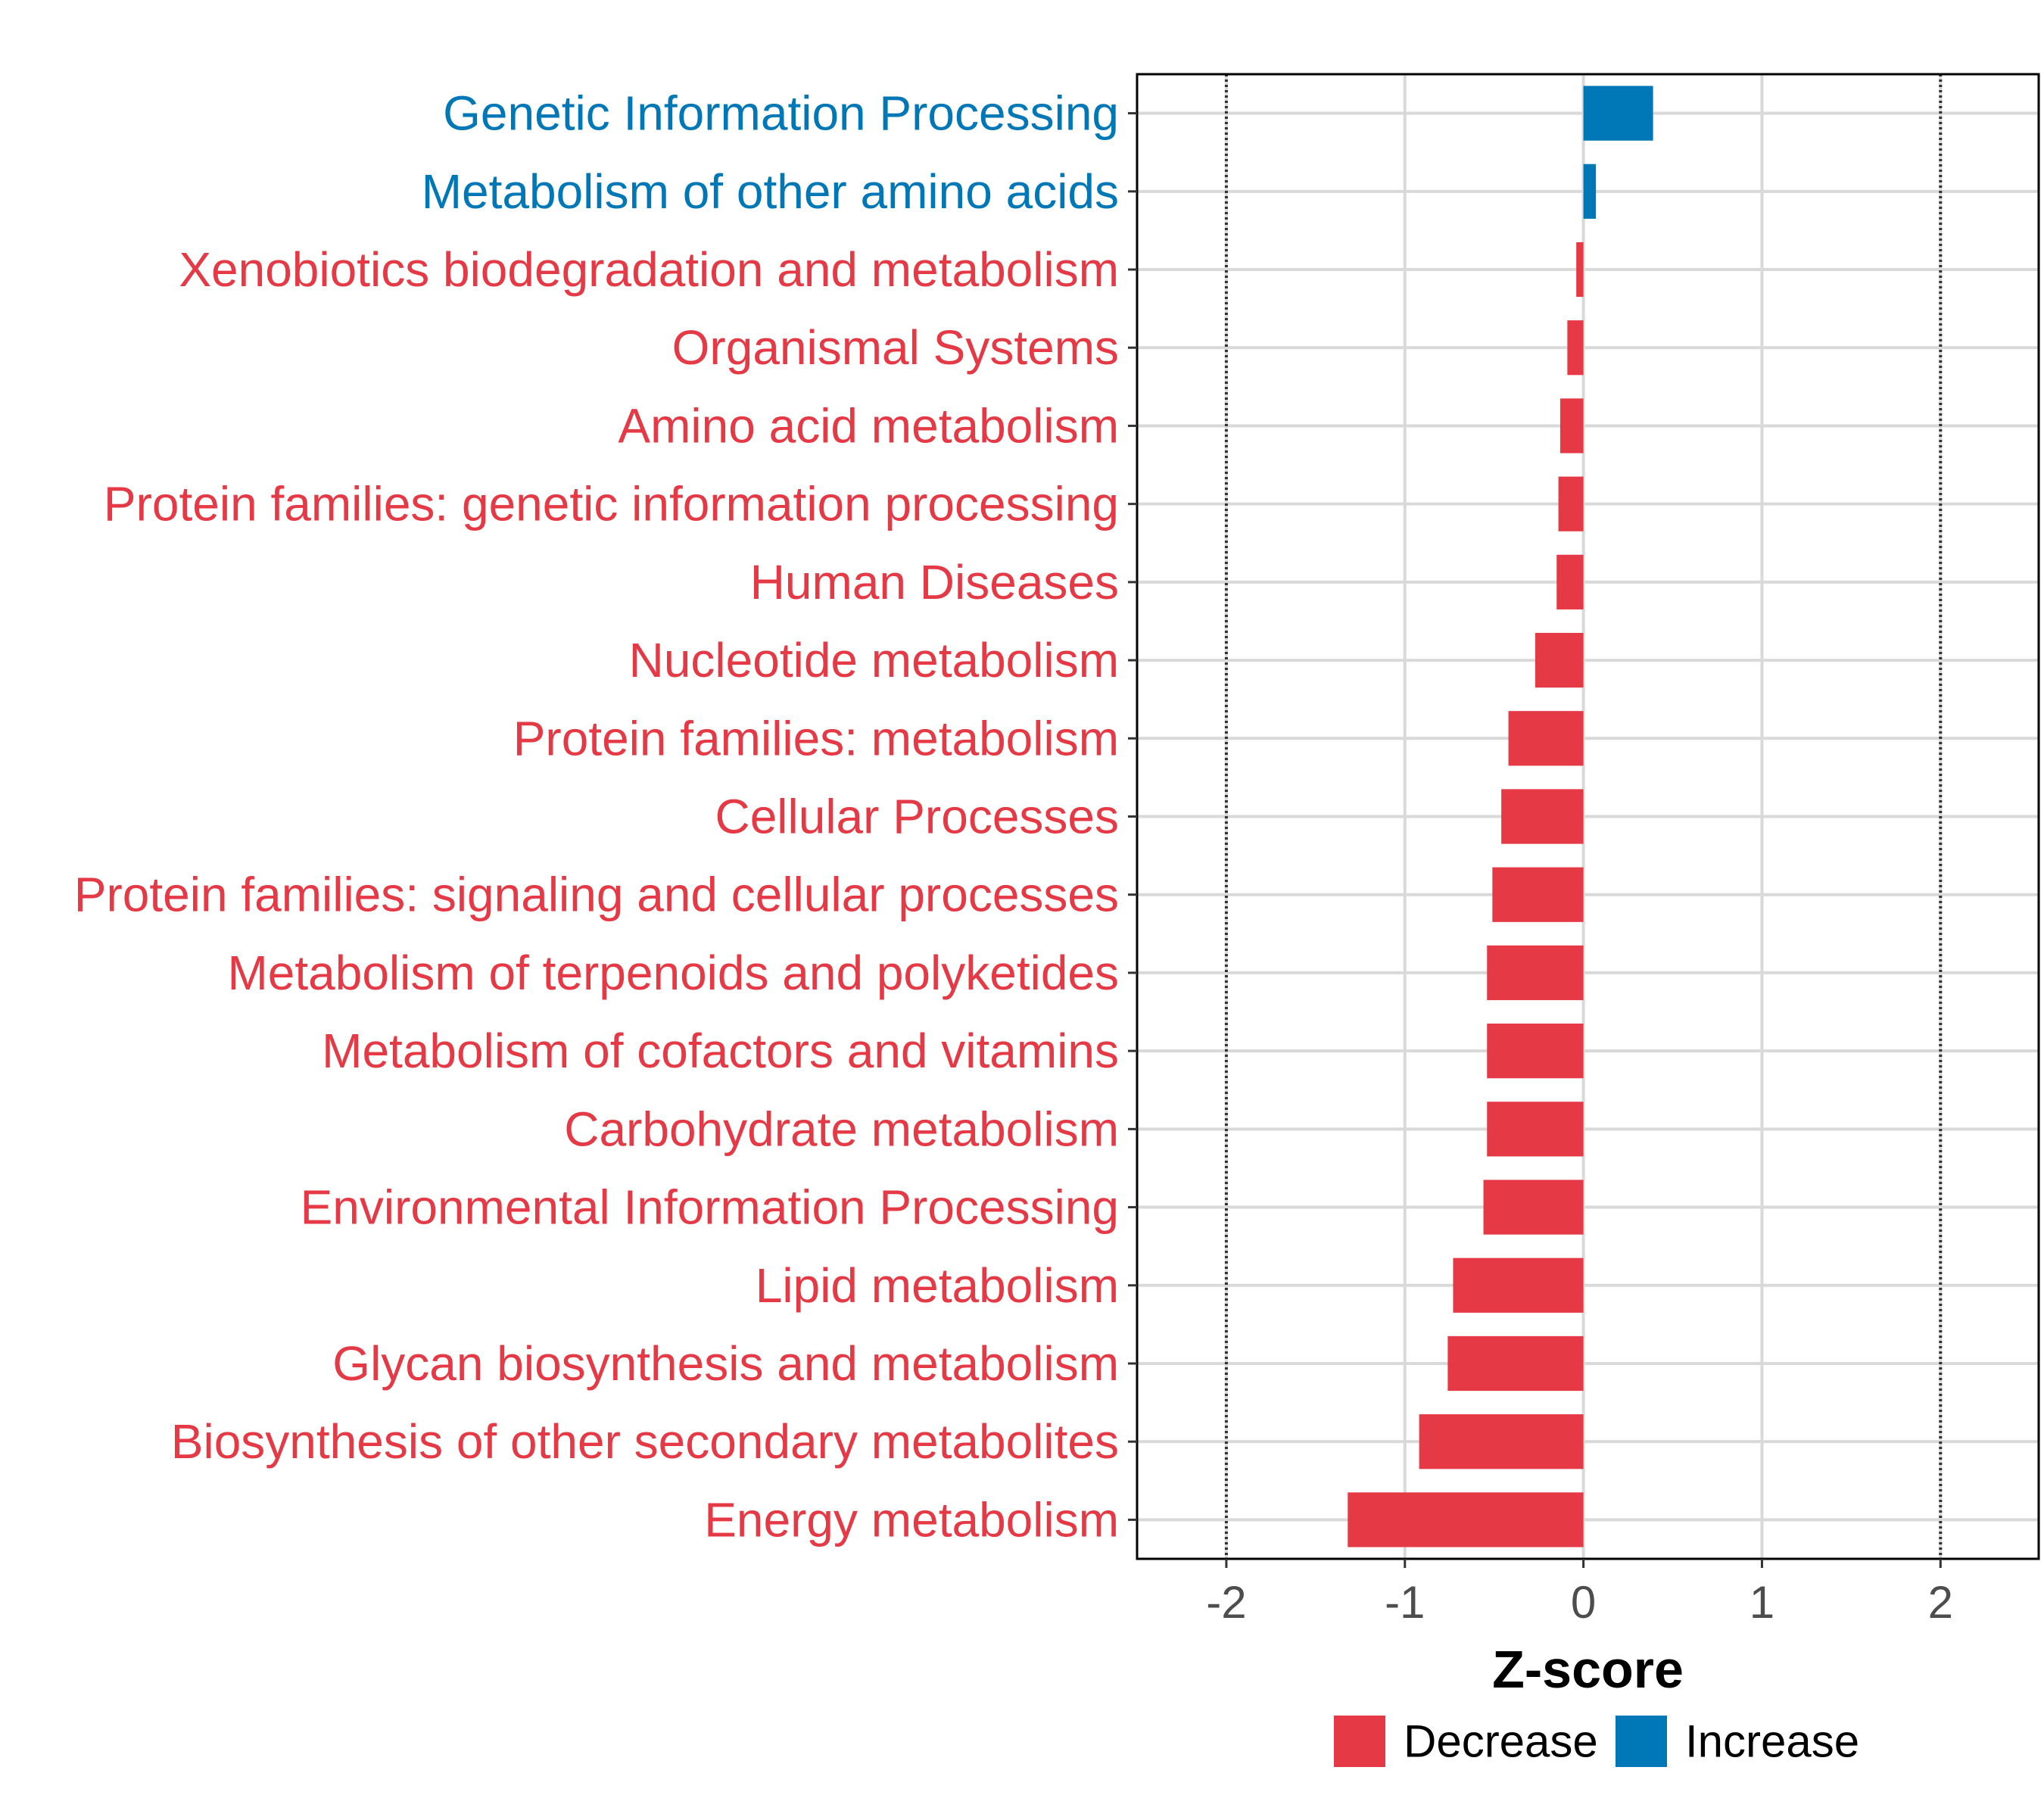 This screenshot has width=2044, height=1817. Describe the element at coordinates (1546, 738) in the screenshot. I see `bar-protein-families-metabolism` at that location.